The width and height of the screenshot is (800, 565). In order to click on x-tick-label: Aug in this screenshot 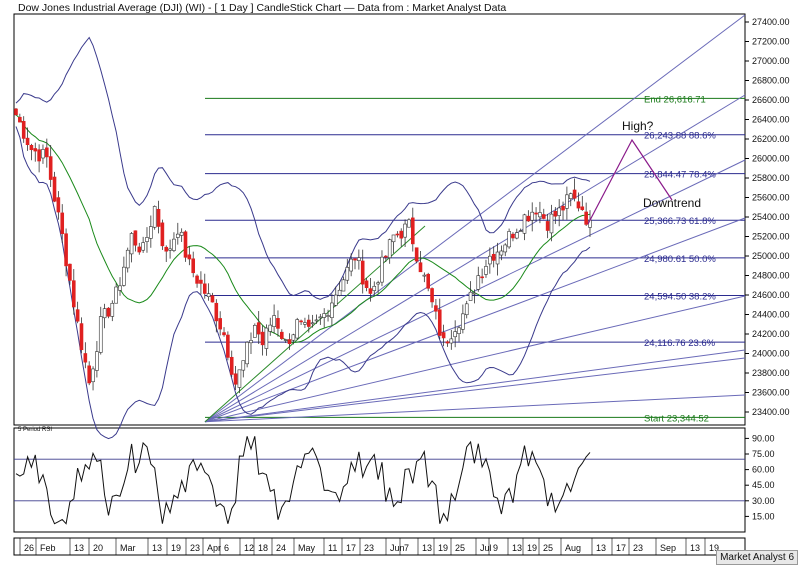, I will do `click(573, 548)`.